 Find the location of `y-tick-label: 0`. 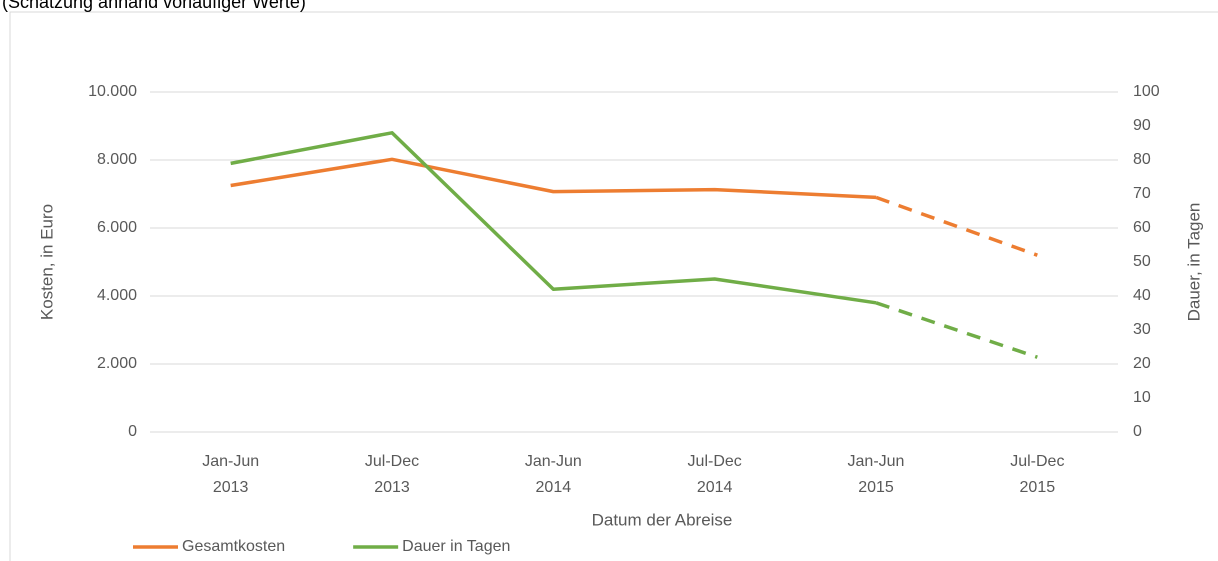

y-tick-label: 0 is located at coordinates (132, 431).